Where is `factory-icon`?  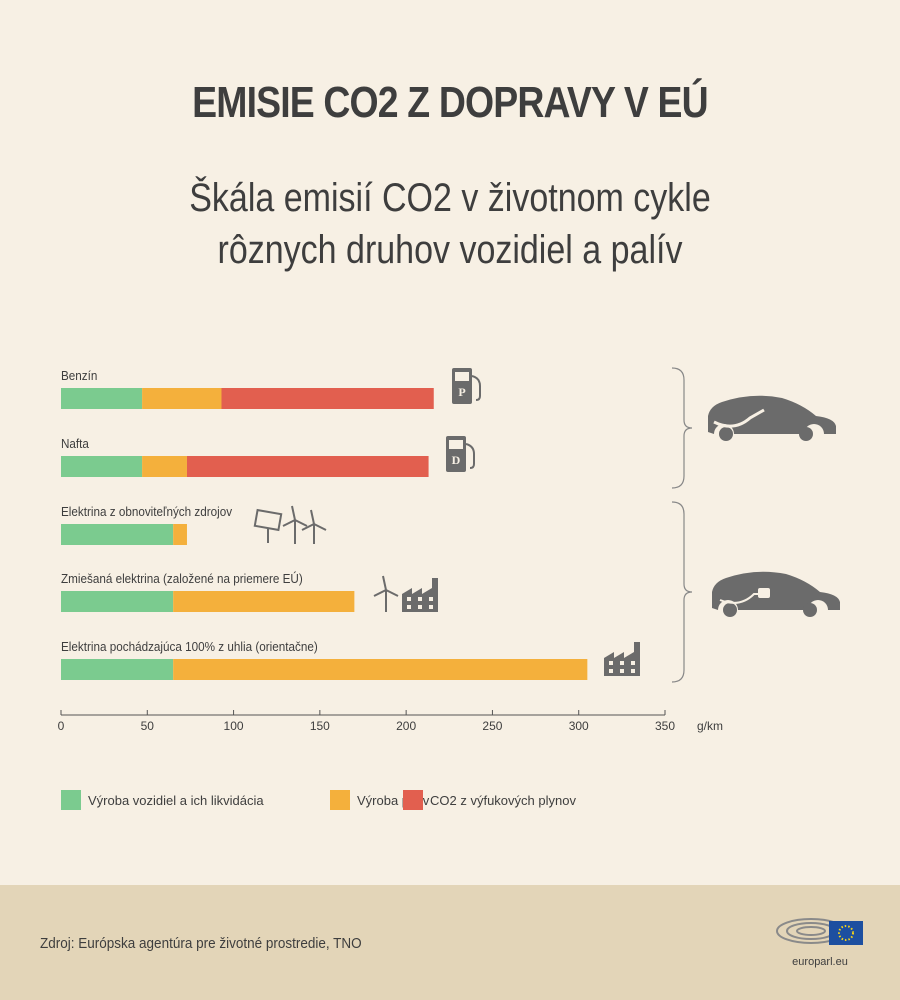
factory-icon is located at coordinates (622, 659).